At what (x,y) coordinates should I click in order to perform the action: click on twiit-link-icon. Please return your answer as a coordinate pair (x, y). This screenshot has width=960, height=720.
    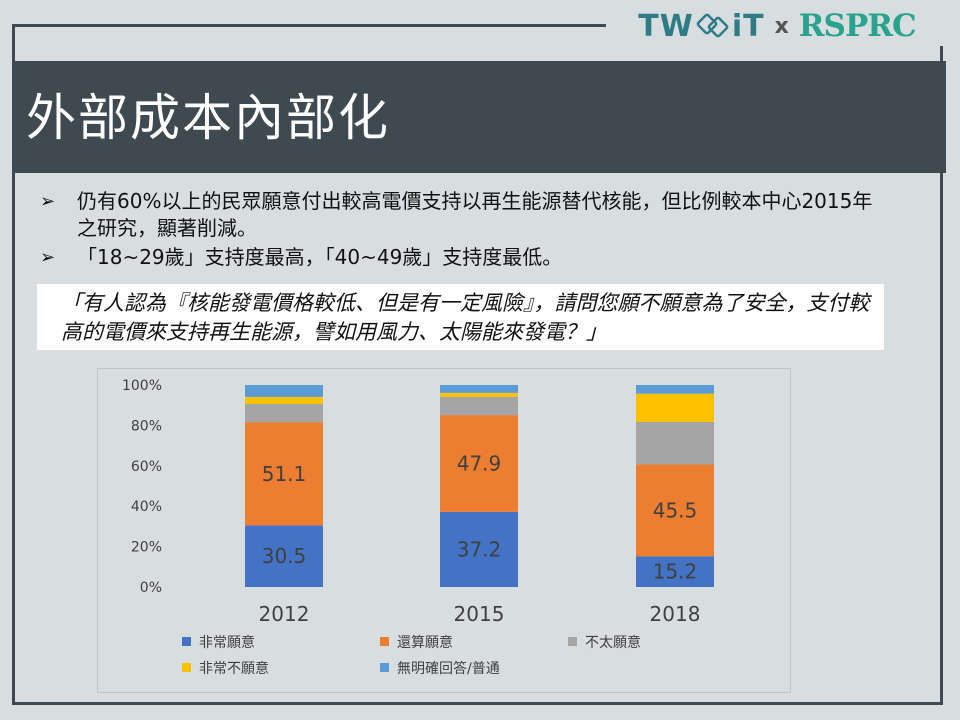
    Looking at the image, I should click on (712, 25).